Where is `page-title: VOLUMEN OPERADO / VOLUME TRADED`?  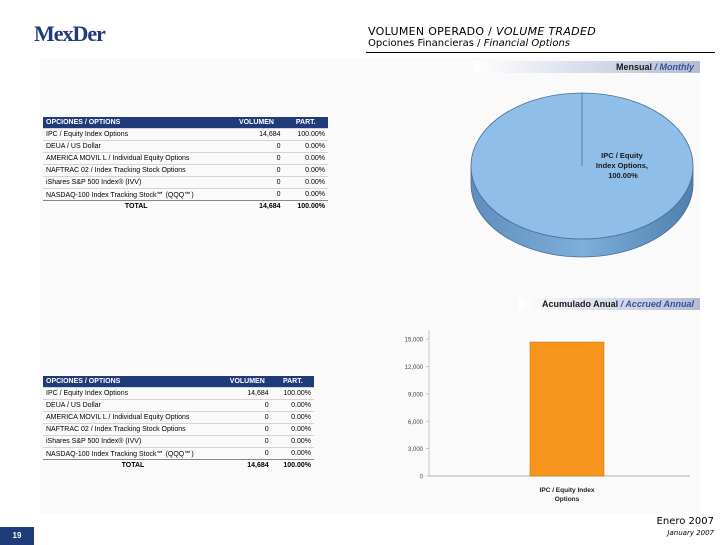
page-title: VOLUMEN OPERADO / VOLUME TRADED is located at coordinates (482, 31).